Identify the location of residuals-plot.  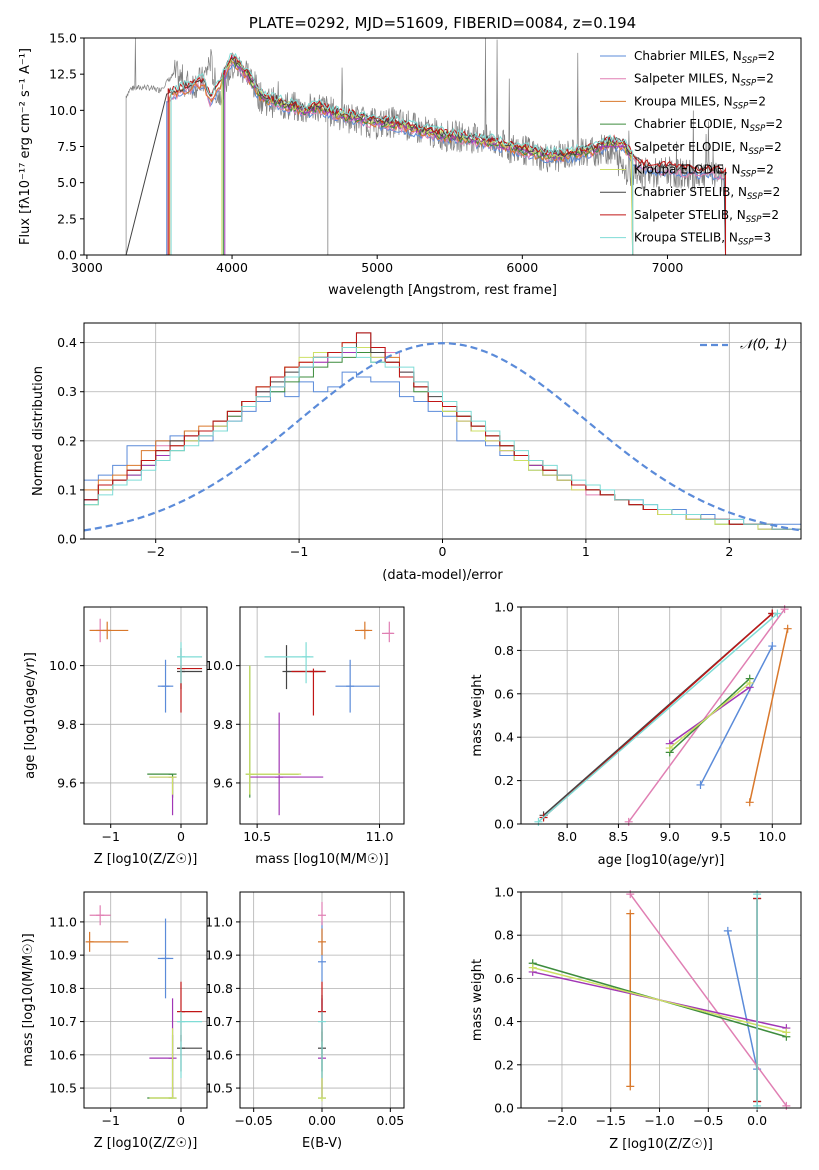
(442, 432).